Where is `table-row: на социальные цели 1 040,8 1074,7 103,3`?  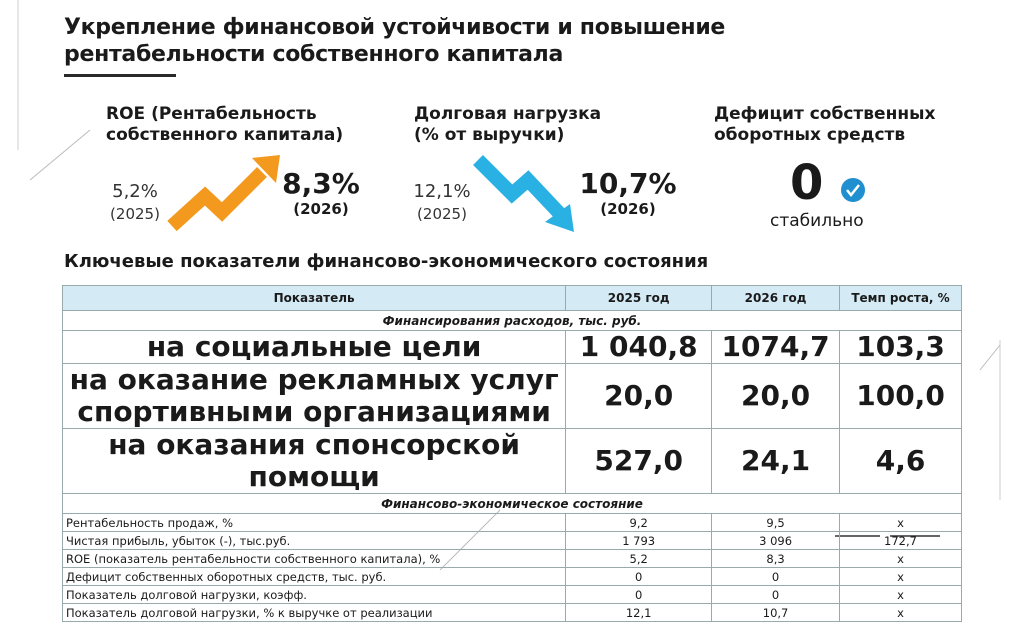
table-row: на социальные цели 1 040,8 1074,7 103,3 is located at coordinates (511, 347).